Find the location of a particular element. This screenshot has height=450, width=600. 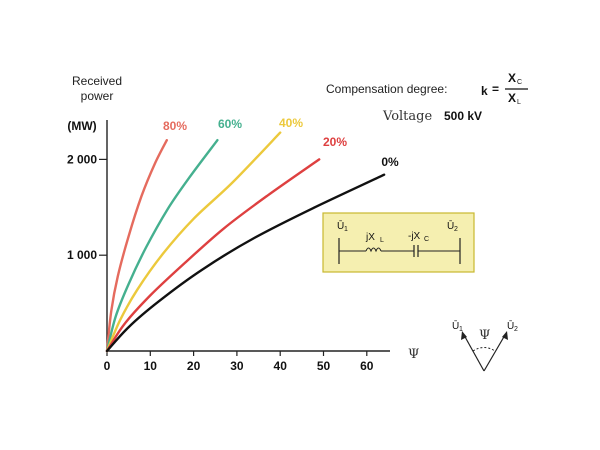

circuit-jxl-sub: L is located at coordinates (382, 240).